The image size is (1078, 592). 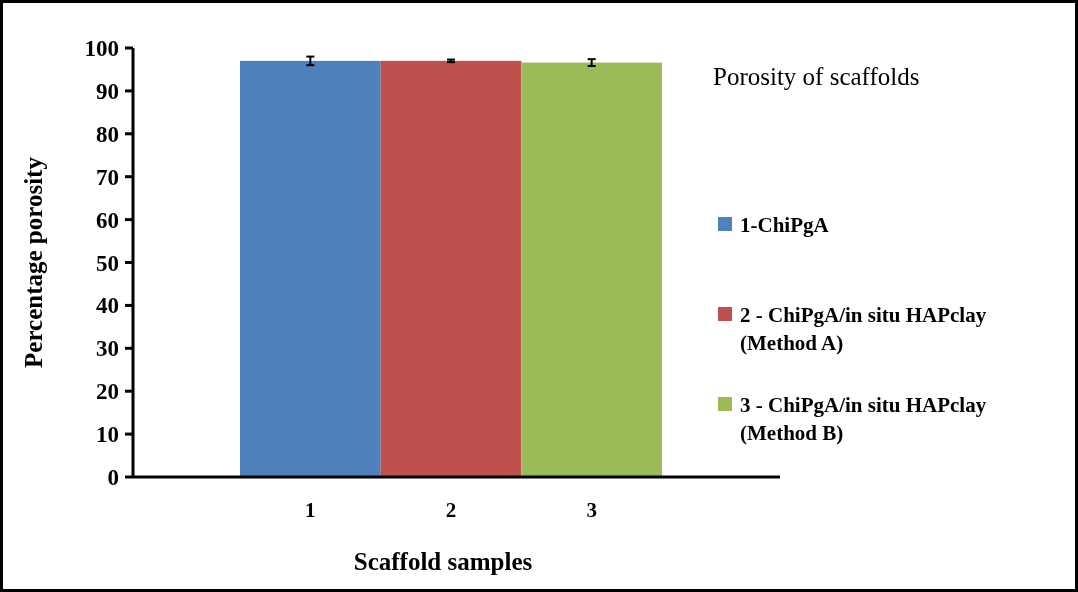 What do you see at coordinates (107, 306) in the screenshot?
I see `y-tick-label: 40` at bounding box center [107, 306].